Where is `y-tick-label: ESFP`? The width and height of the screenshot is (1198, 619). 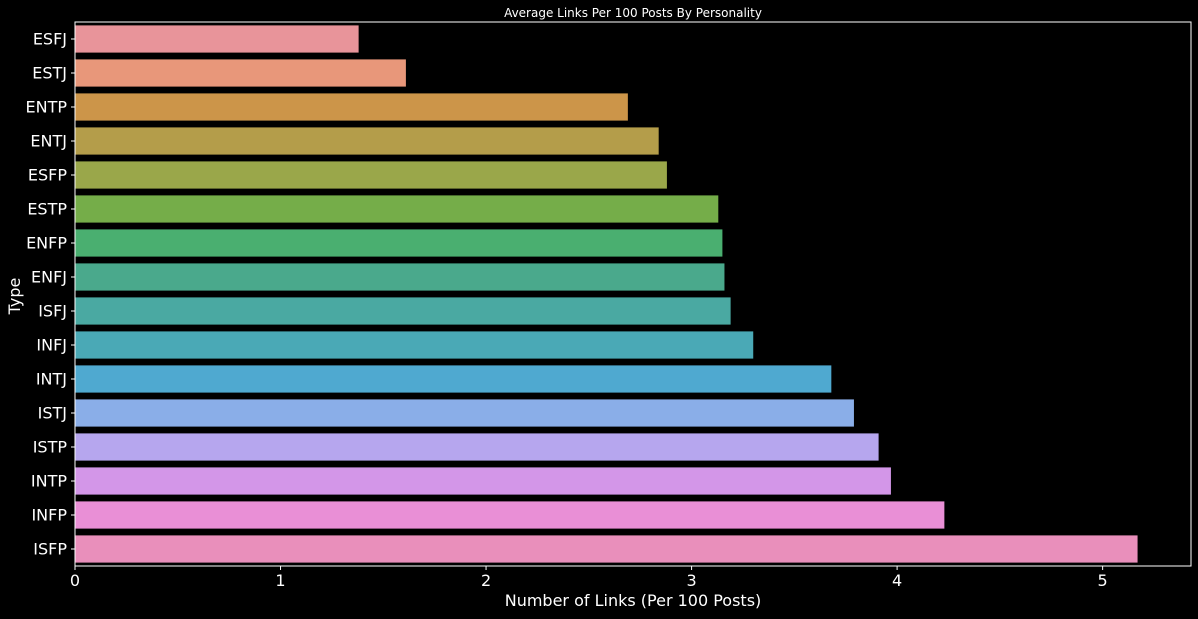
y-tick-label: ESFP is located at coordinates (47, 175).